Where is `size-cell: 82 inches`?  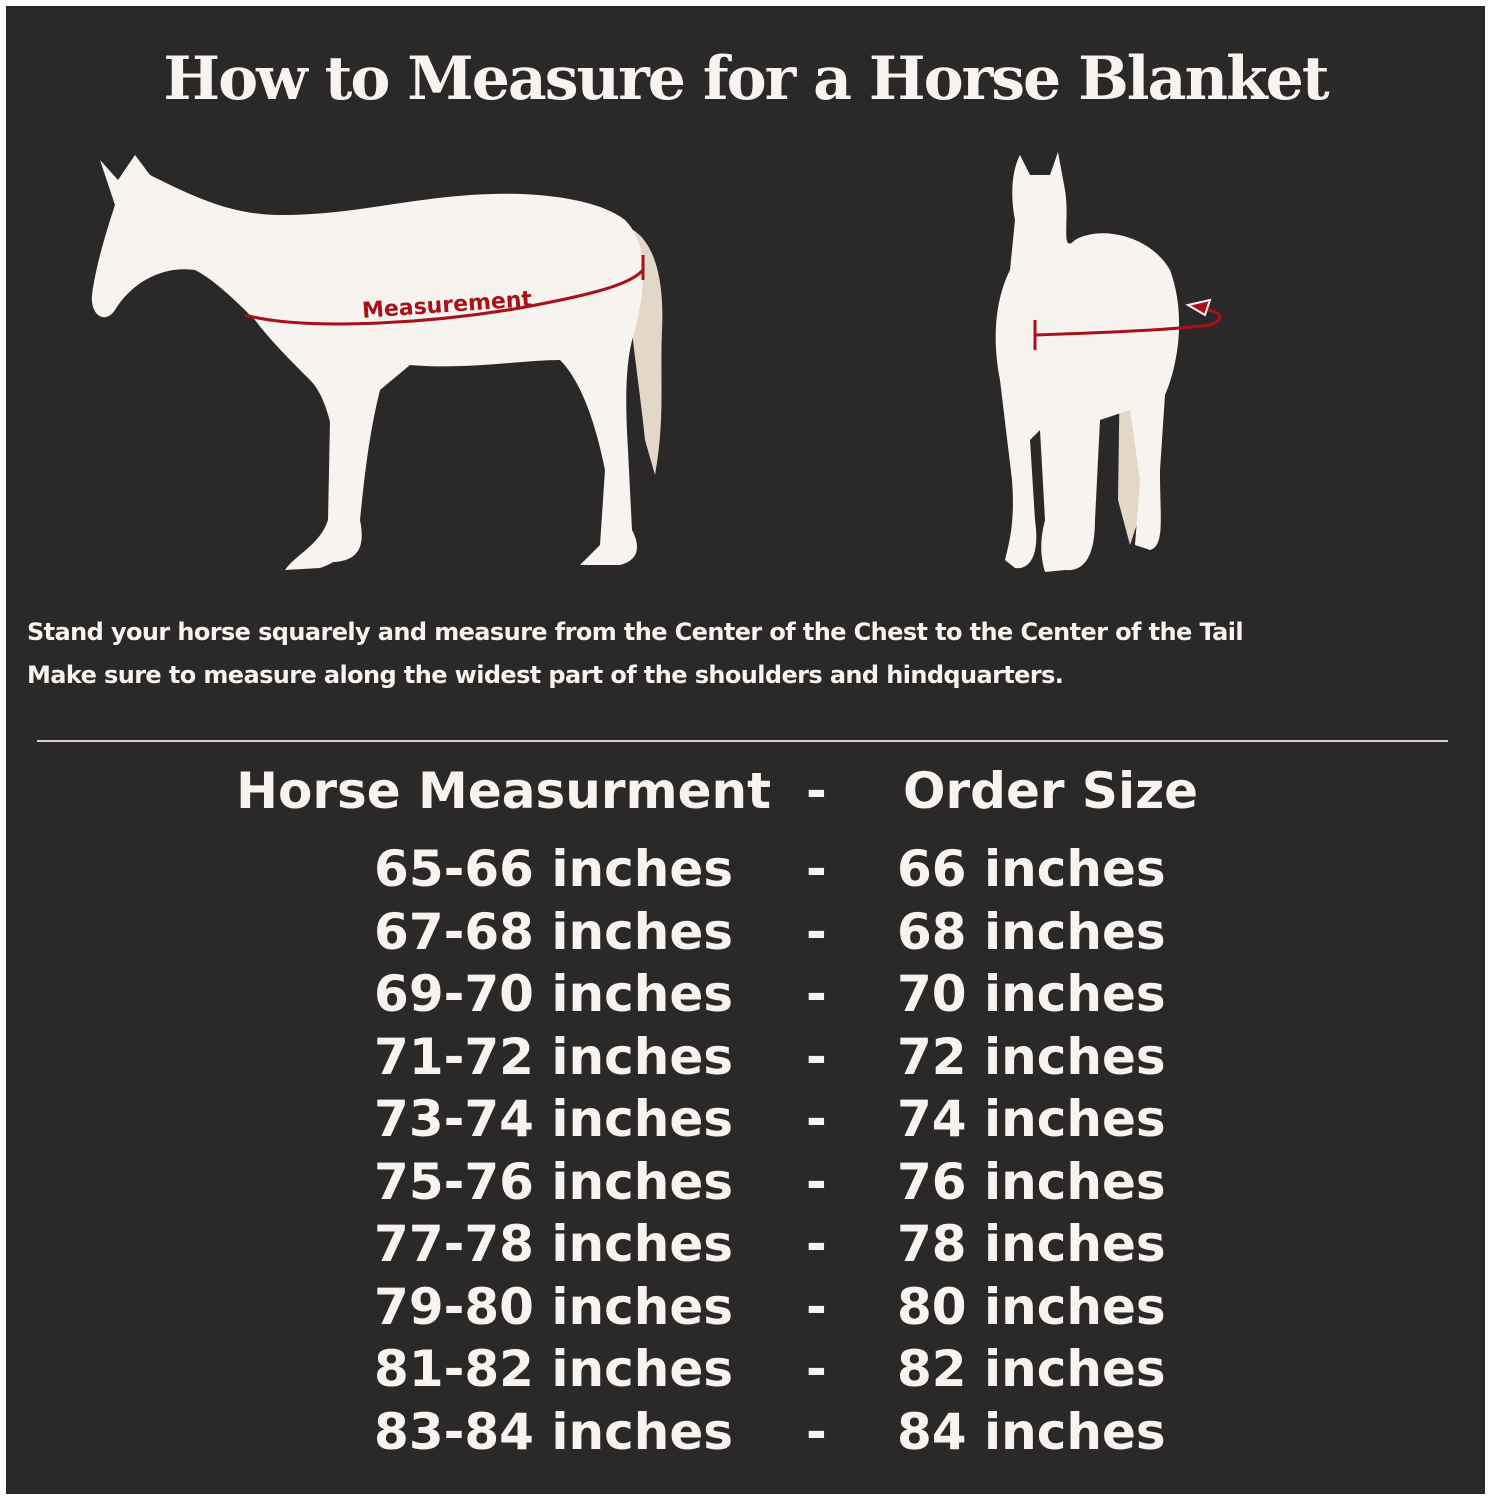
size-cell: 82 inches is located at coordinates (1031, 1369).